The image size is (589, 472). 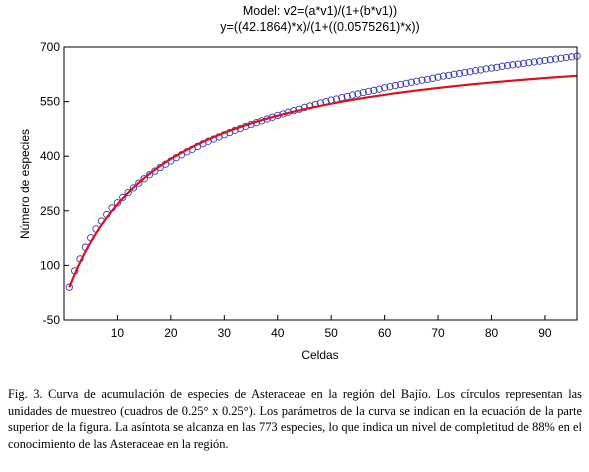 I want to click on x-tick-label: 20, so click(x=171, y=333).